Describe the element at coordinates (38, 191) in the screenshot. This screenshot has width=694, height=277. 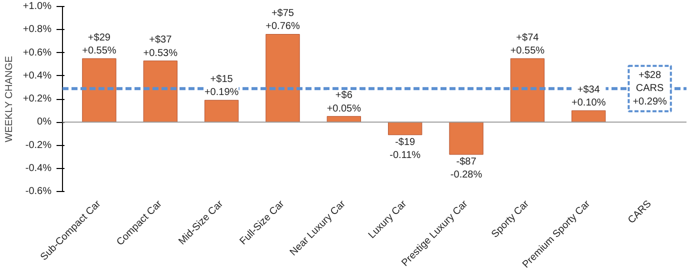
I see `y-tick-label: -0.6%` at that location.